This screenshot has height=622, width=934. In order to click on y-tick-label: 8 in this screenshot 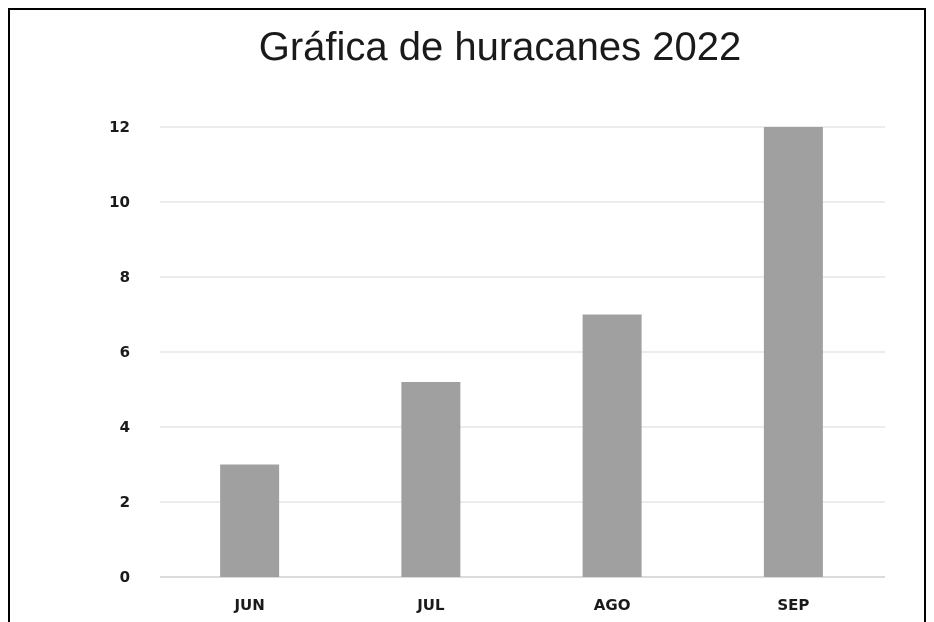, I will do `click(125, 277)`.